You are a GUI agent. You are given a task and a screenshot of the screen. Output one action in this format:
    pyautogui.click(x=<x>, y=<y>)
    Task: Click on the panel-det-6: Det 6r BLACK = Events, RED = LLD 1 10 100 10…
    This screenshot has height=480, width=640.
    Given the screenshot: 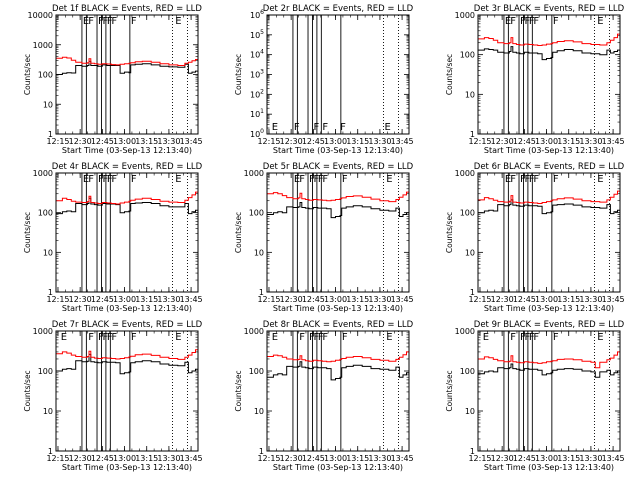 What is the action you would take?
    pyautogui.click(x=535, y=237)
    